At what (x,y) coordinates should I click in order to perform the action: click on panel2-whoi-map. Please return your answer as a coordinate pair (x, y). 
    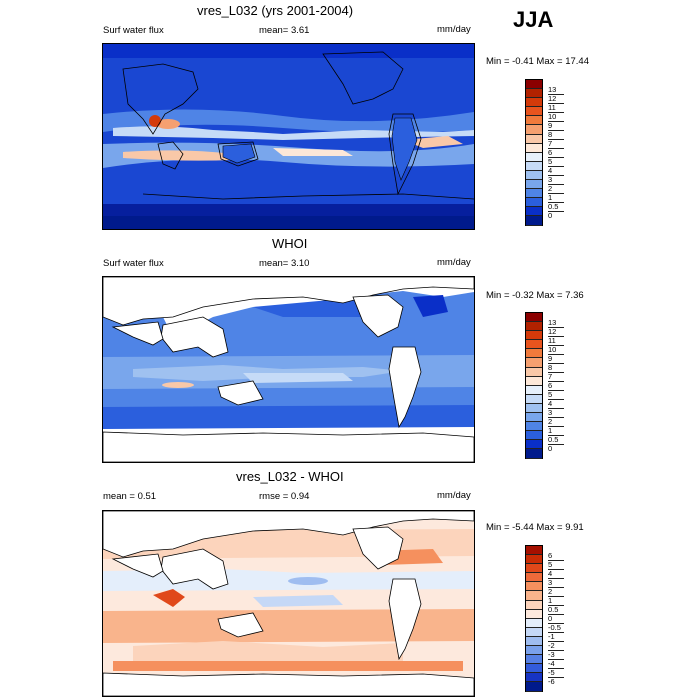
    Looking at the image, I should click on (288, 369).